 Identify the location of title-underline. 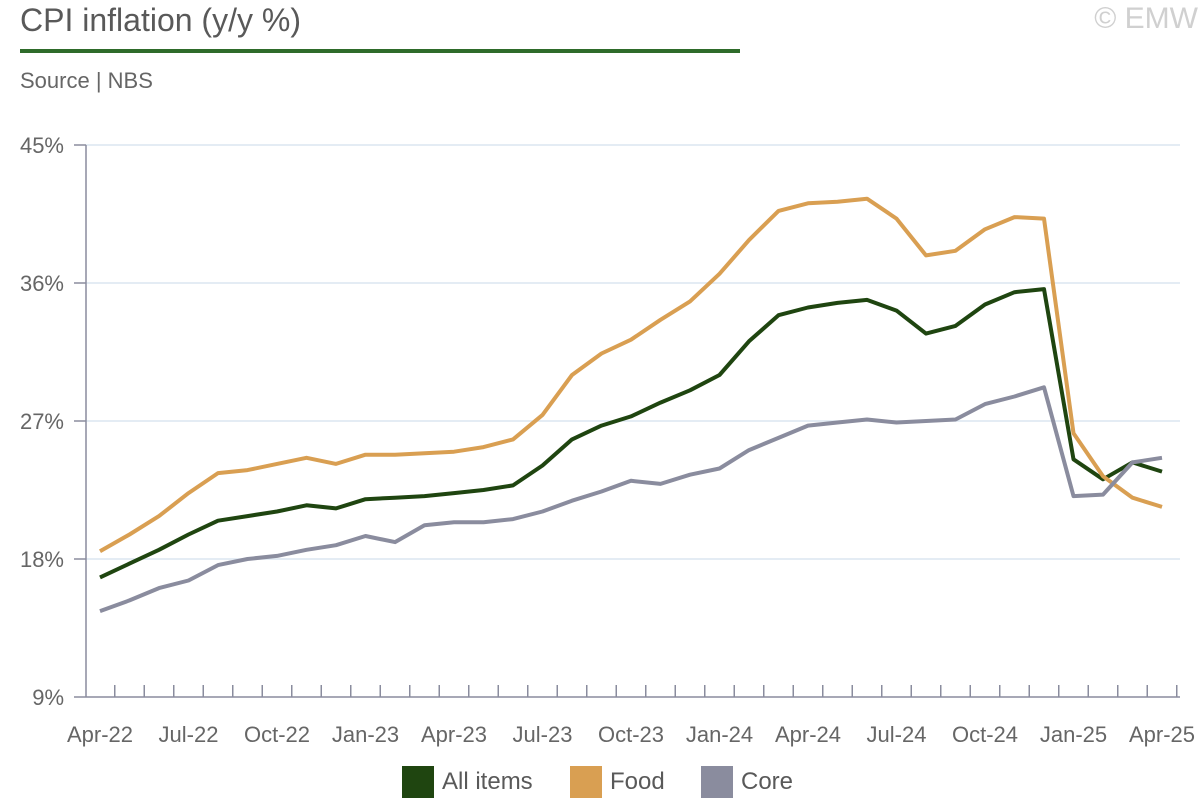
(380, 51).